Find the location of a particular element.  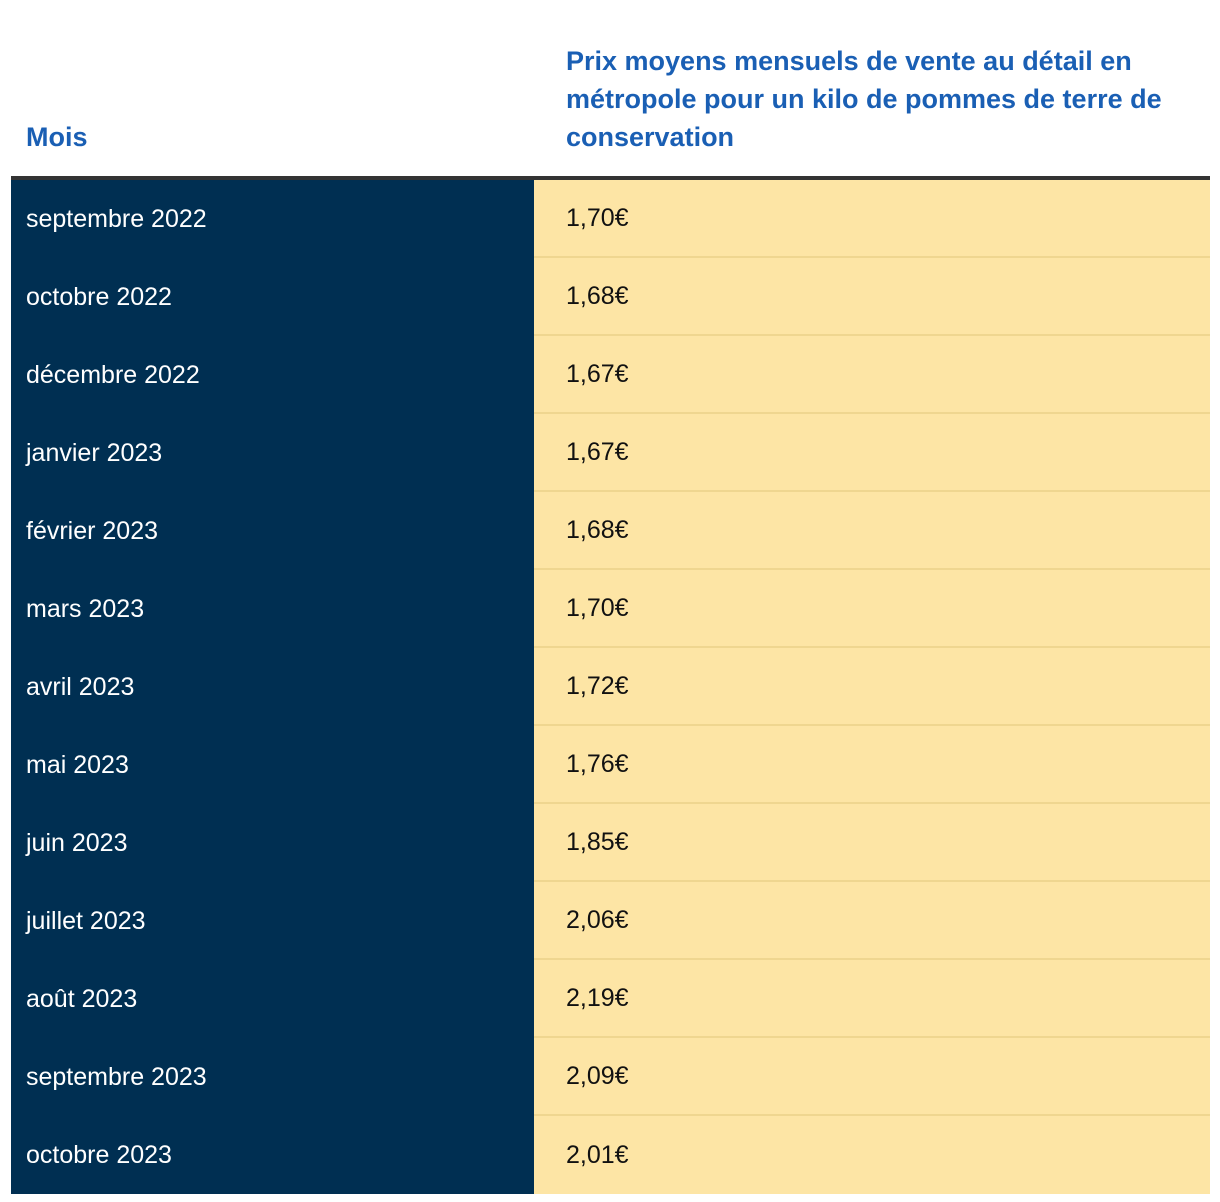

month-cell: septembre 2023 is located at coordinates (272, 1077).